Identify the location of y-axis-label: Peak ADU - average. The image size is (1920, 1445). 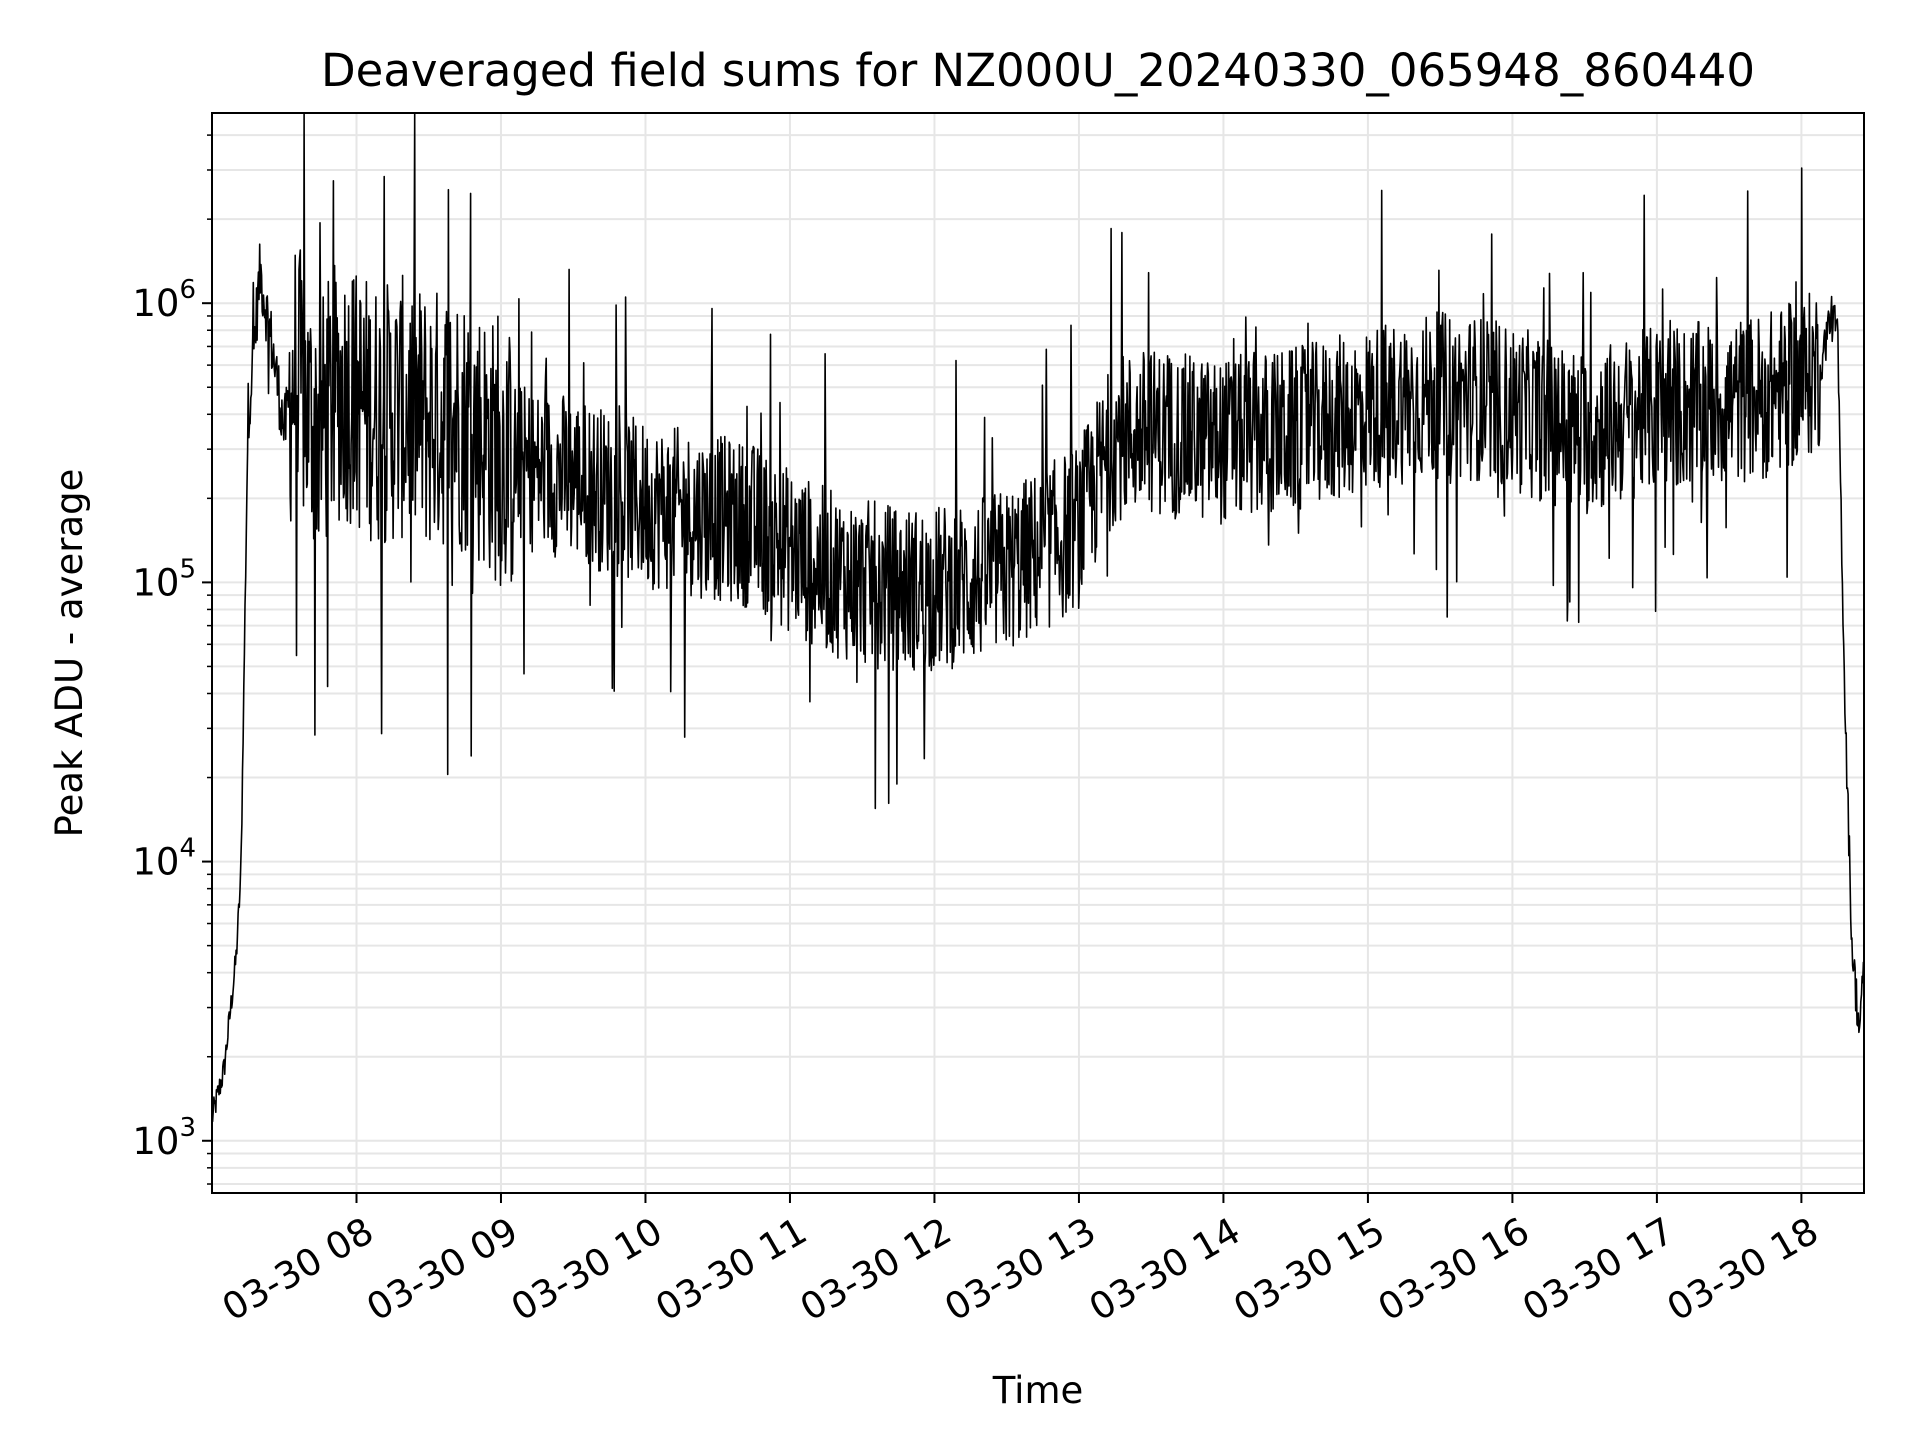
(69, 653).